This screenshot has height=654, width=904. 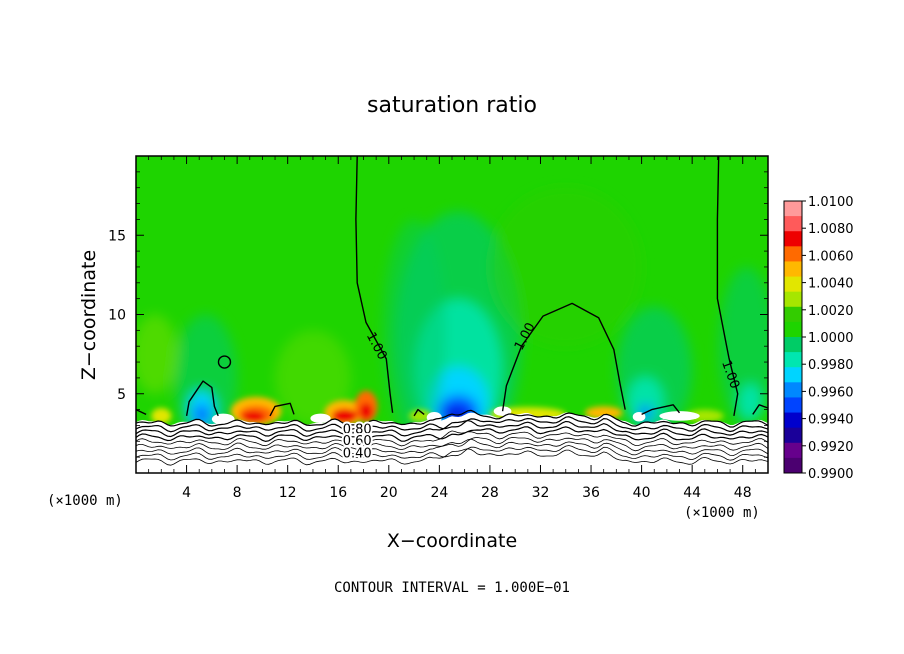 I want to click on x-tick-label: 28, so click(x=490, y=493).